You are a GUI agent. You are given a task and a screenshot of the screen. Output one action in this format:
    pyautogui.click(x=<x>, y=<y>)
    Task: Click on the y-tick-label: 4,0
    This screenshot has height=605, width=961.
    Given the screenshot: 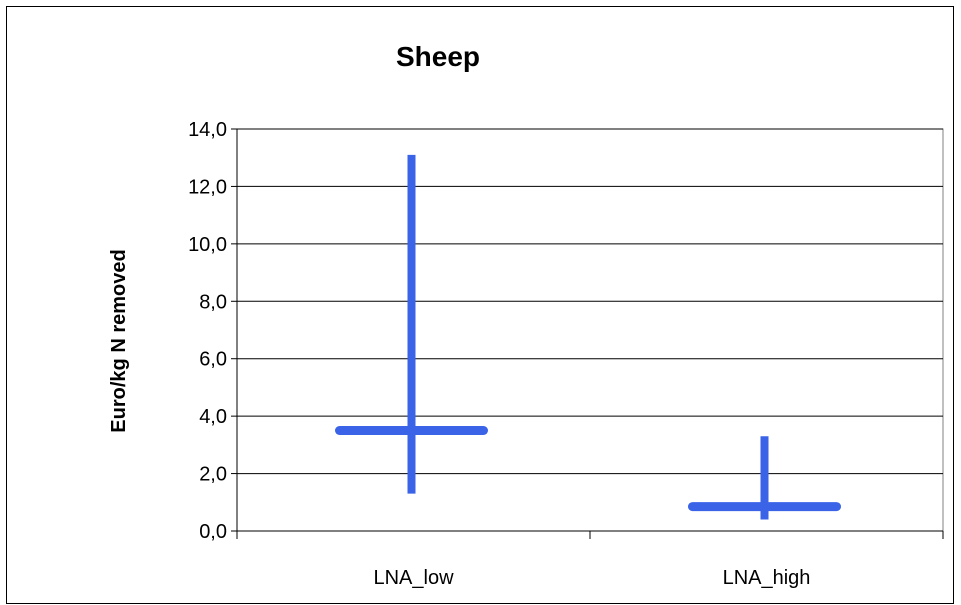 What is the action you would take?
    pyautogui.click(x=213, y=417)
    